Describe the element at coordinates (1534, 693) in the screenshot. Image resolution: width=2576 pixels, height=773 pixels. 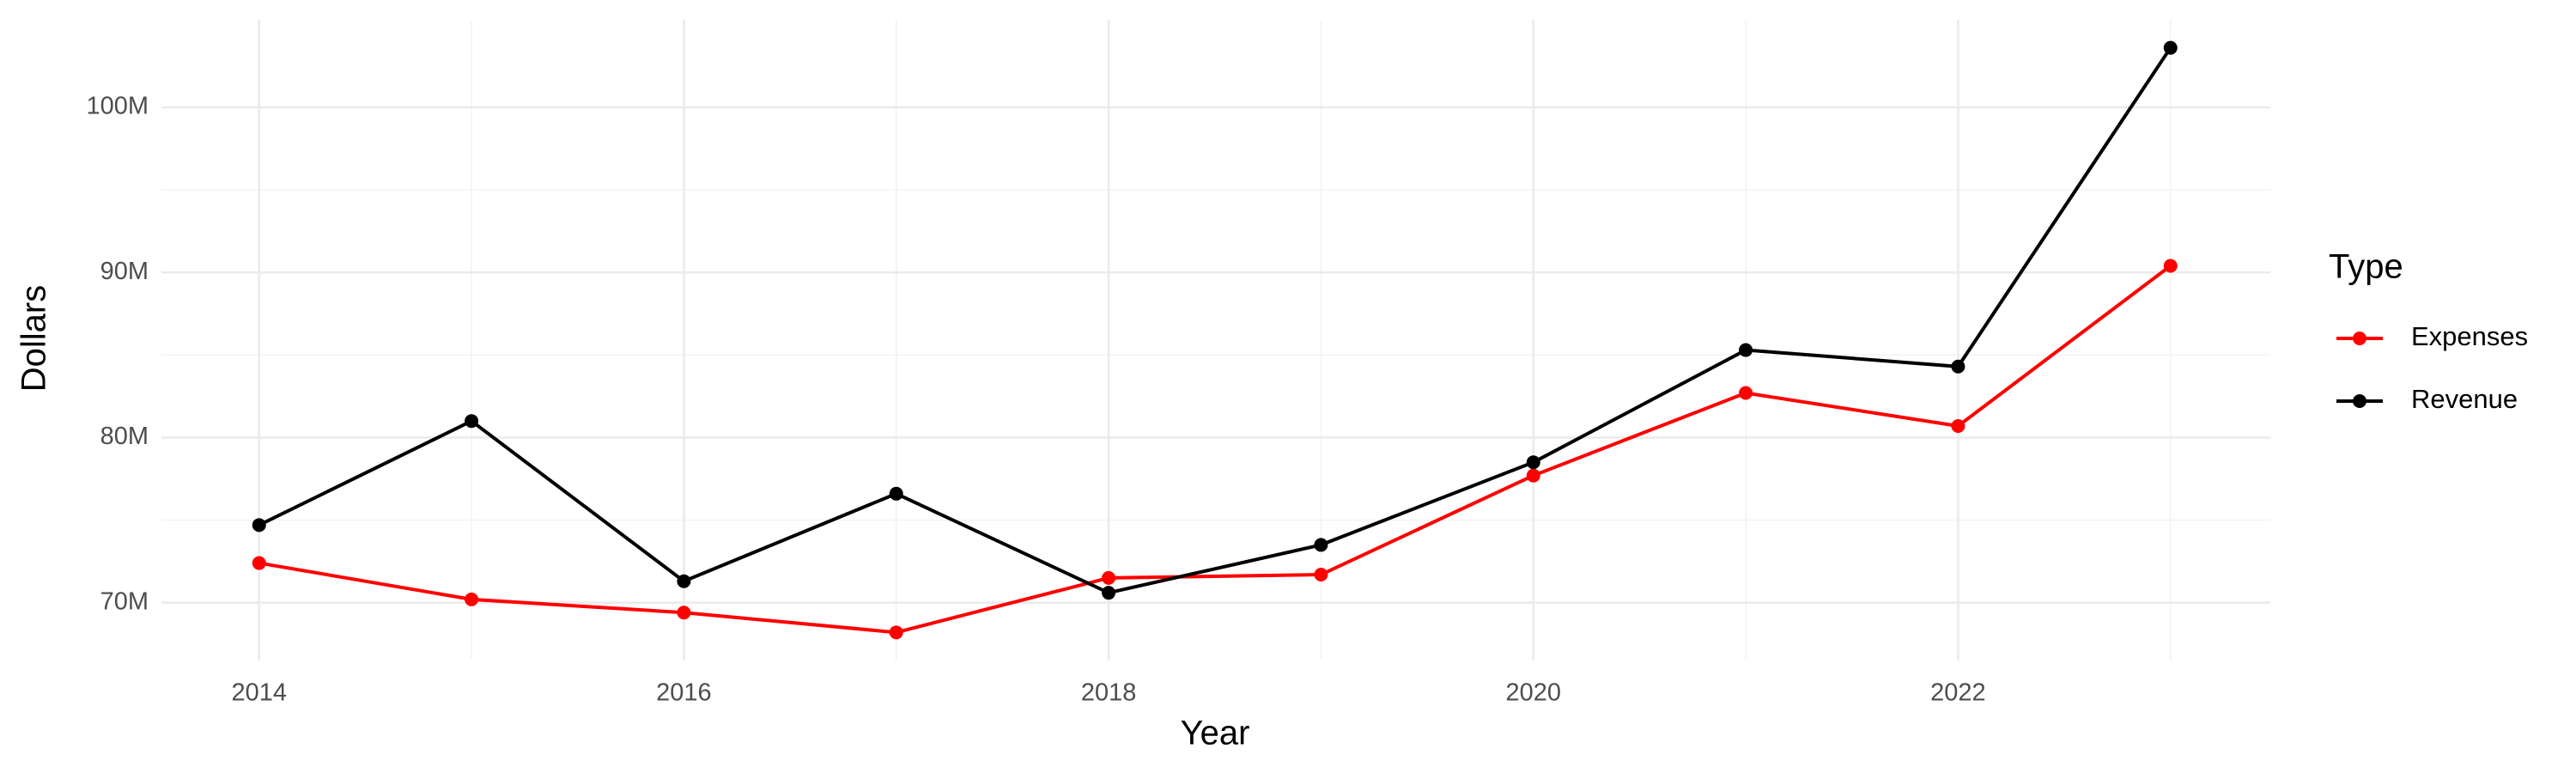
I see `x-tick-label: 2020` at that location.